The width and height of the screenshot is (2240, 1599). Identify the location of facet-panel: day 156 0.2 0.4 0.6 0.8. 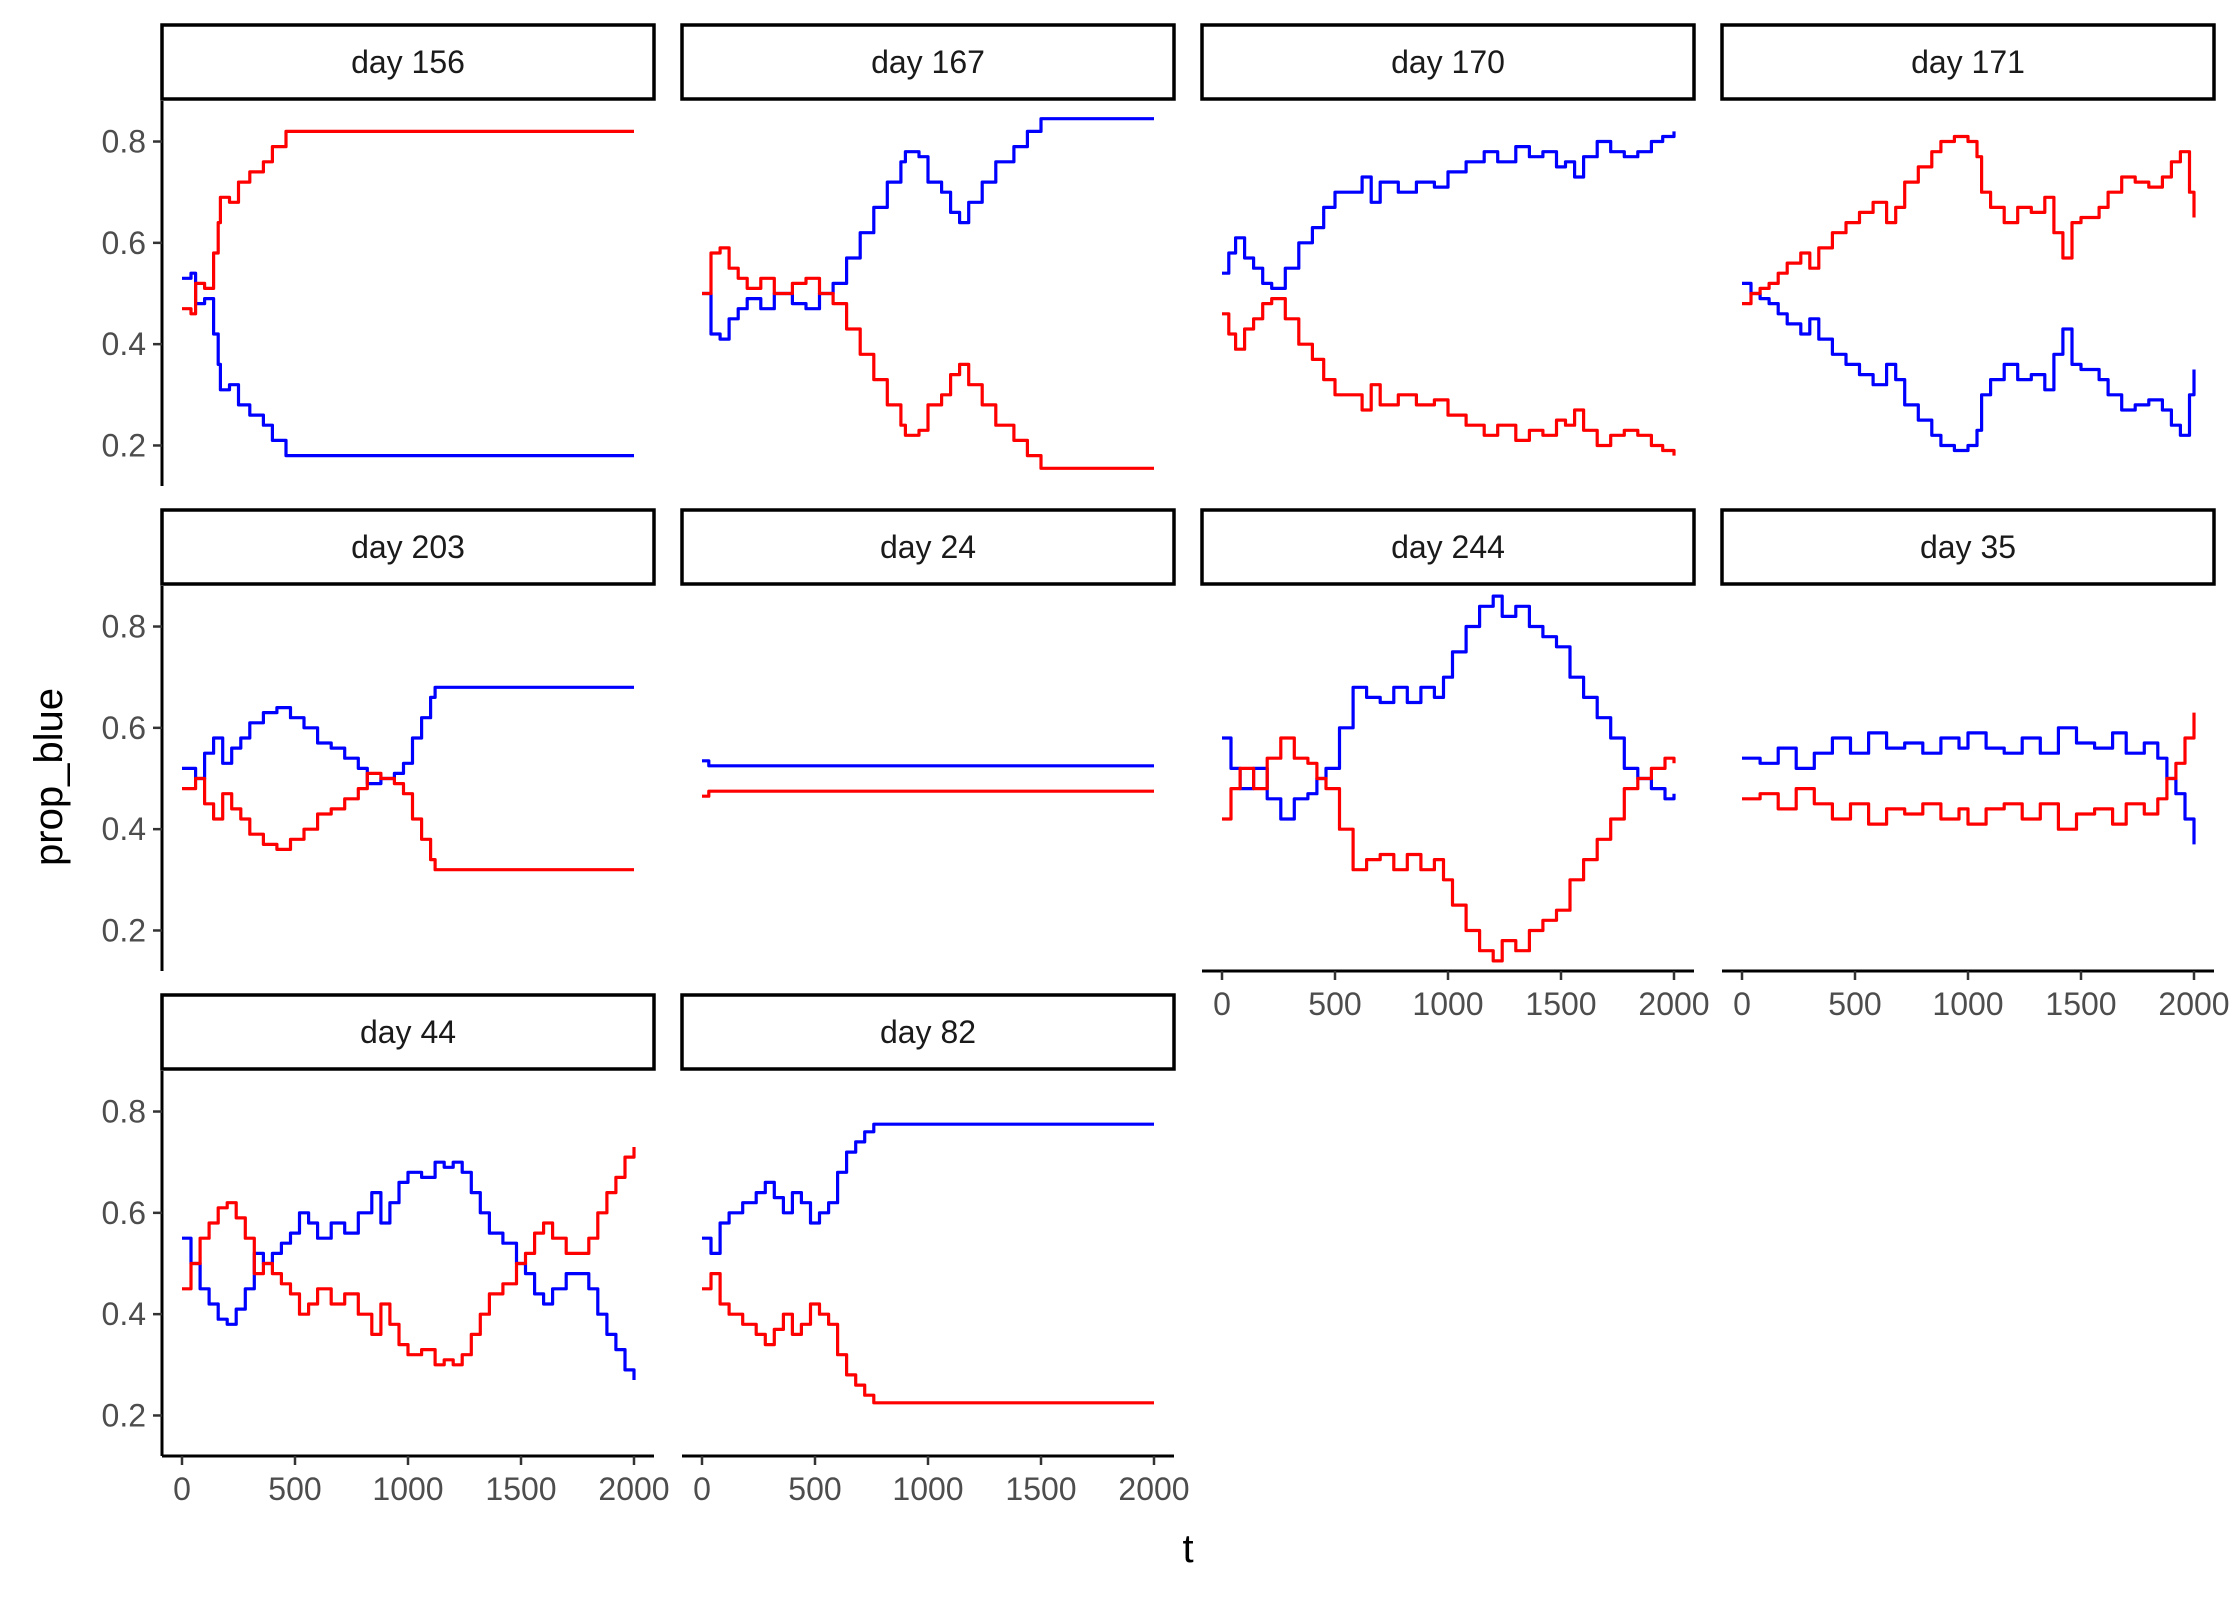
(379, 254).